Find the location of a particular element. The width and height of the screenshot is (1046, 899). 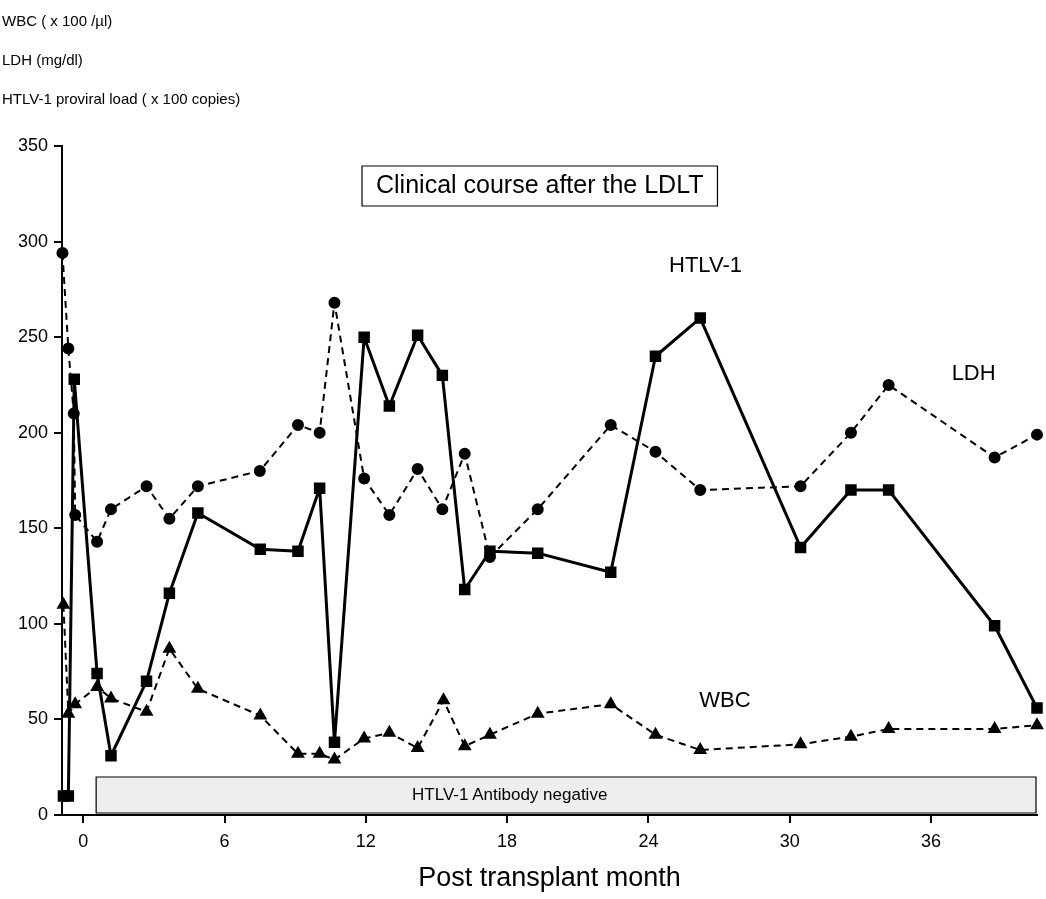

y-tick-label: 100 is located at coordinates (32, 622).